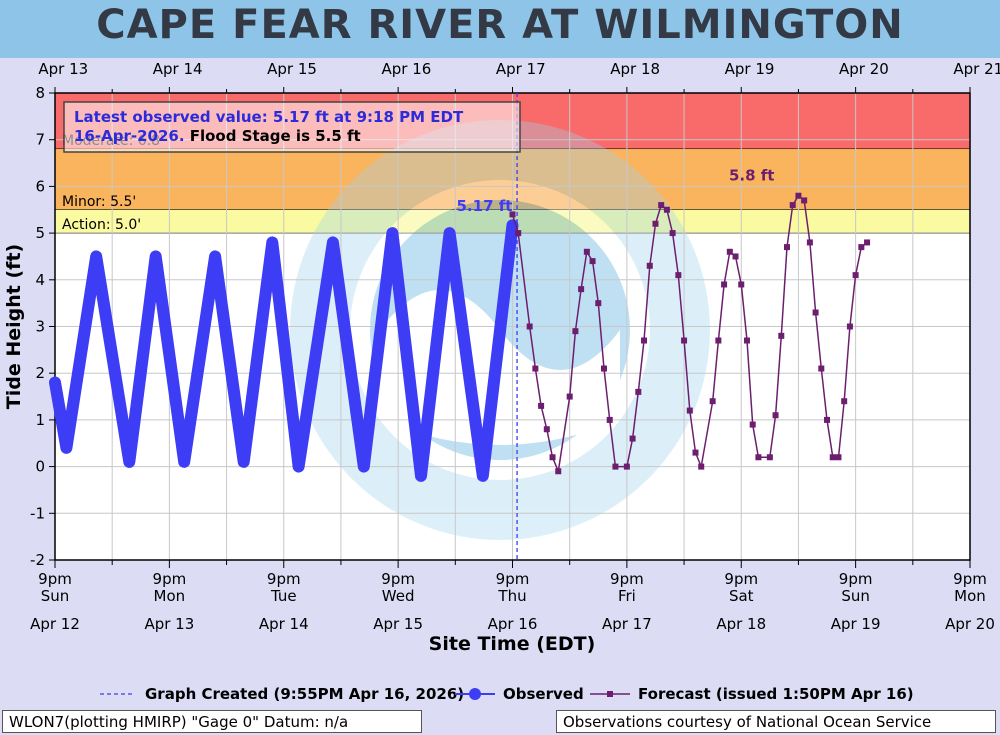 This screenshot has height=735, width=1000. Describe the element at coordinates (475, 694) in the screenshot. I see `legend-observed-swatch-marker` at that location.